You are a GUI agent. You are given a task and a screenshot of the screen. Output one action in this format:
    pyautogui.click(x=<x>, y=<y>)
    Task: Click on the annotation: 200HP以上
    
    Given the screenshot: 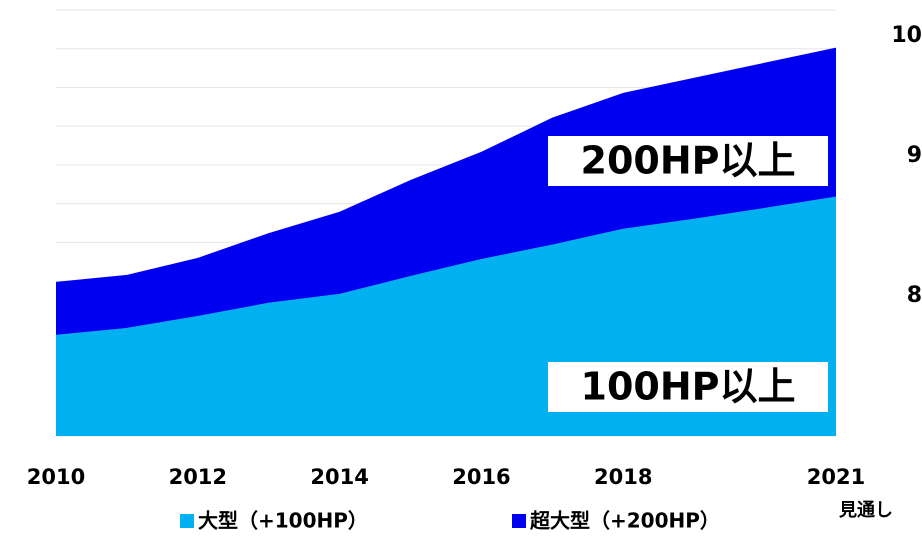 What is the action you would take?
    pyautogui.click(x=688, y=161)
    